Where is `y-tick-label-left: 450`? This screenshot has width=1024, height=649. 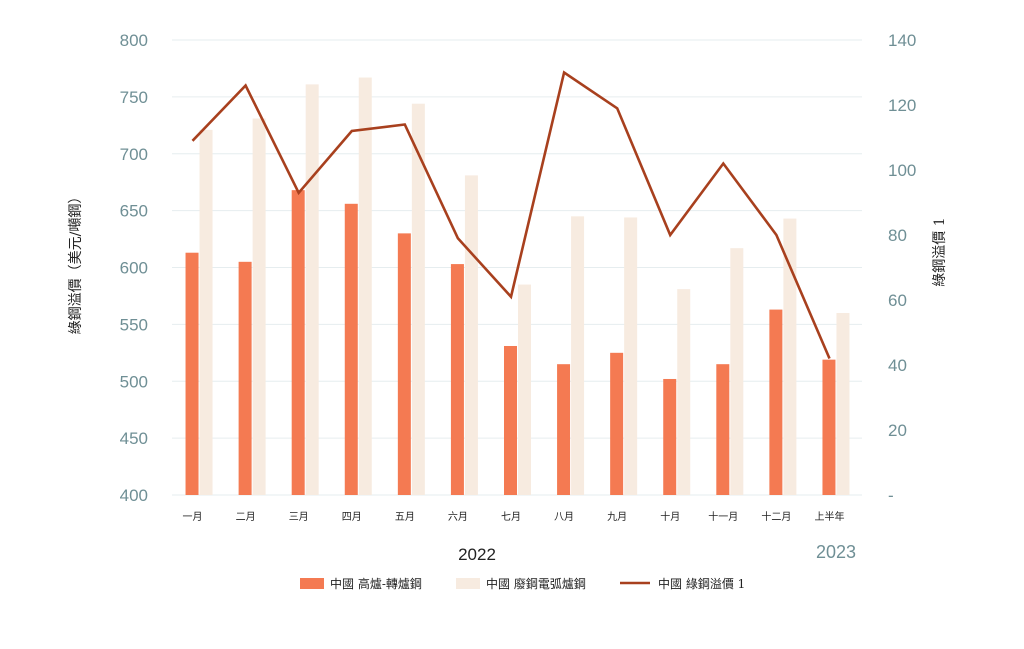 y-tick-label-left: 450 is located at coordinates (134, 438).